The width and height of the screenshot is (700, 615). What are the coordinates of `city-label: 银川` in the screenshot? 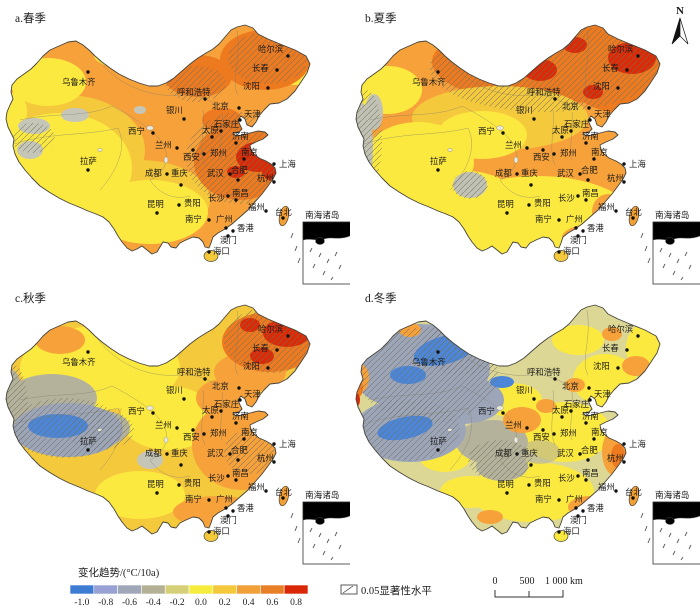 It's located at (524, 110).